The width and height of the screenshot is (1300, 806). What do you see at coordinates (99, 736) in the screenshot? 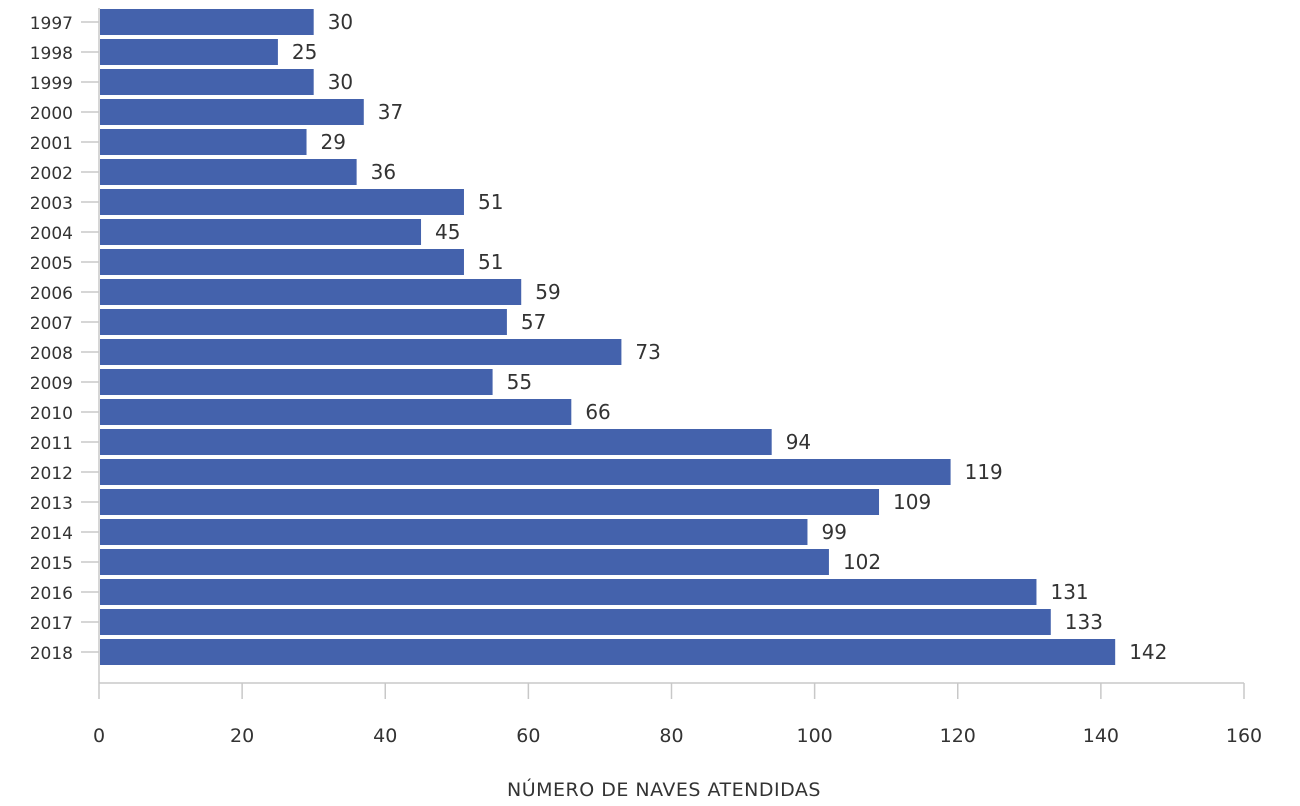
I see `x-tick-label-0: 0` at bounding box center [99, 736].